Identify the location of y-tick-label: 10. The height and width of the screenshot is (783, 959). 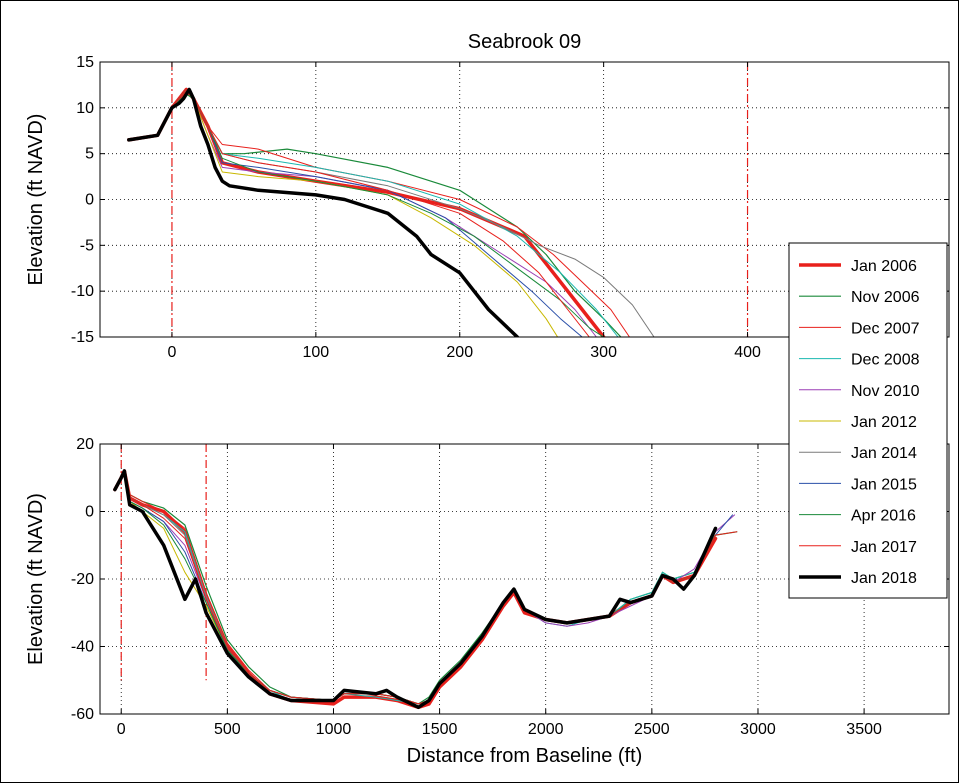
(85, 108).